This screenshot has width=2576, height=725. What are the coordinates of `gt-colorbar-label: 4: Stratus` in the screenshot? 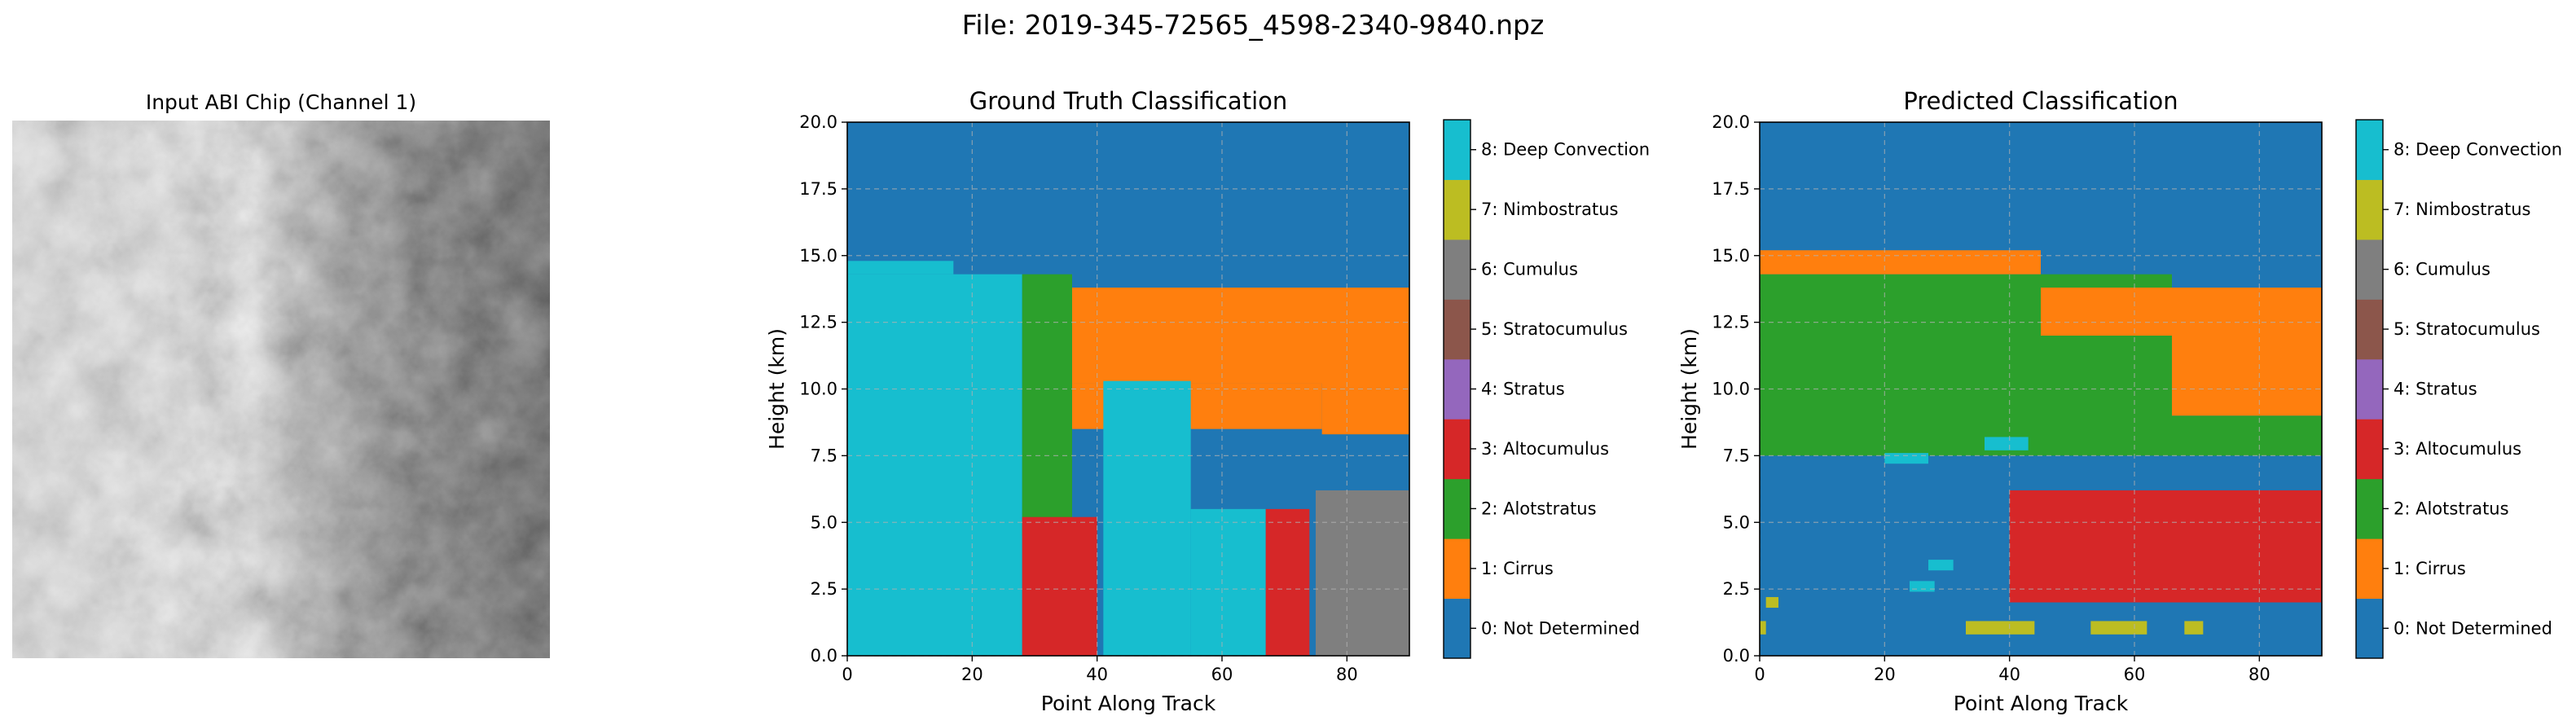 It's located at (1523, 389).